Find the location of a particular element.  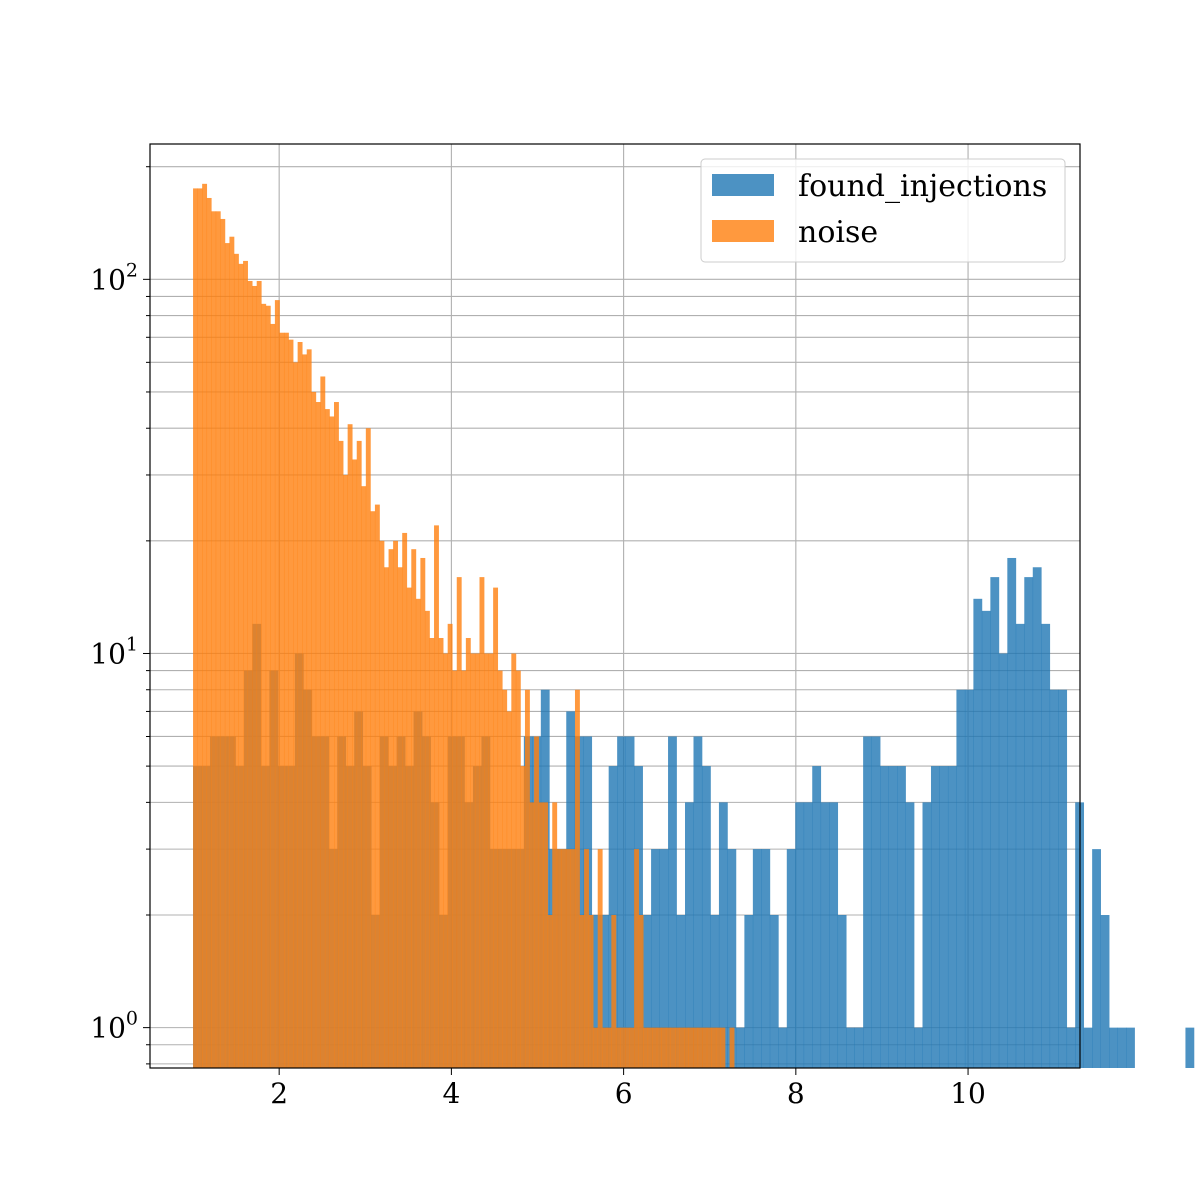

legend: found_injections noise is located at coordinates (883, 210).